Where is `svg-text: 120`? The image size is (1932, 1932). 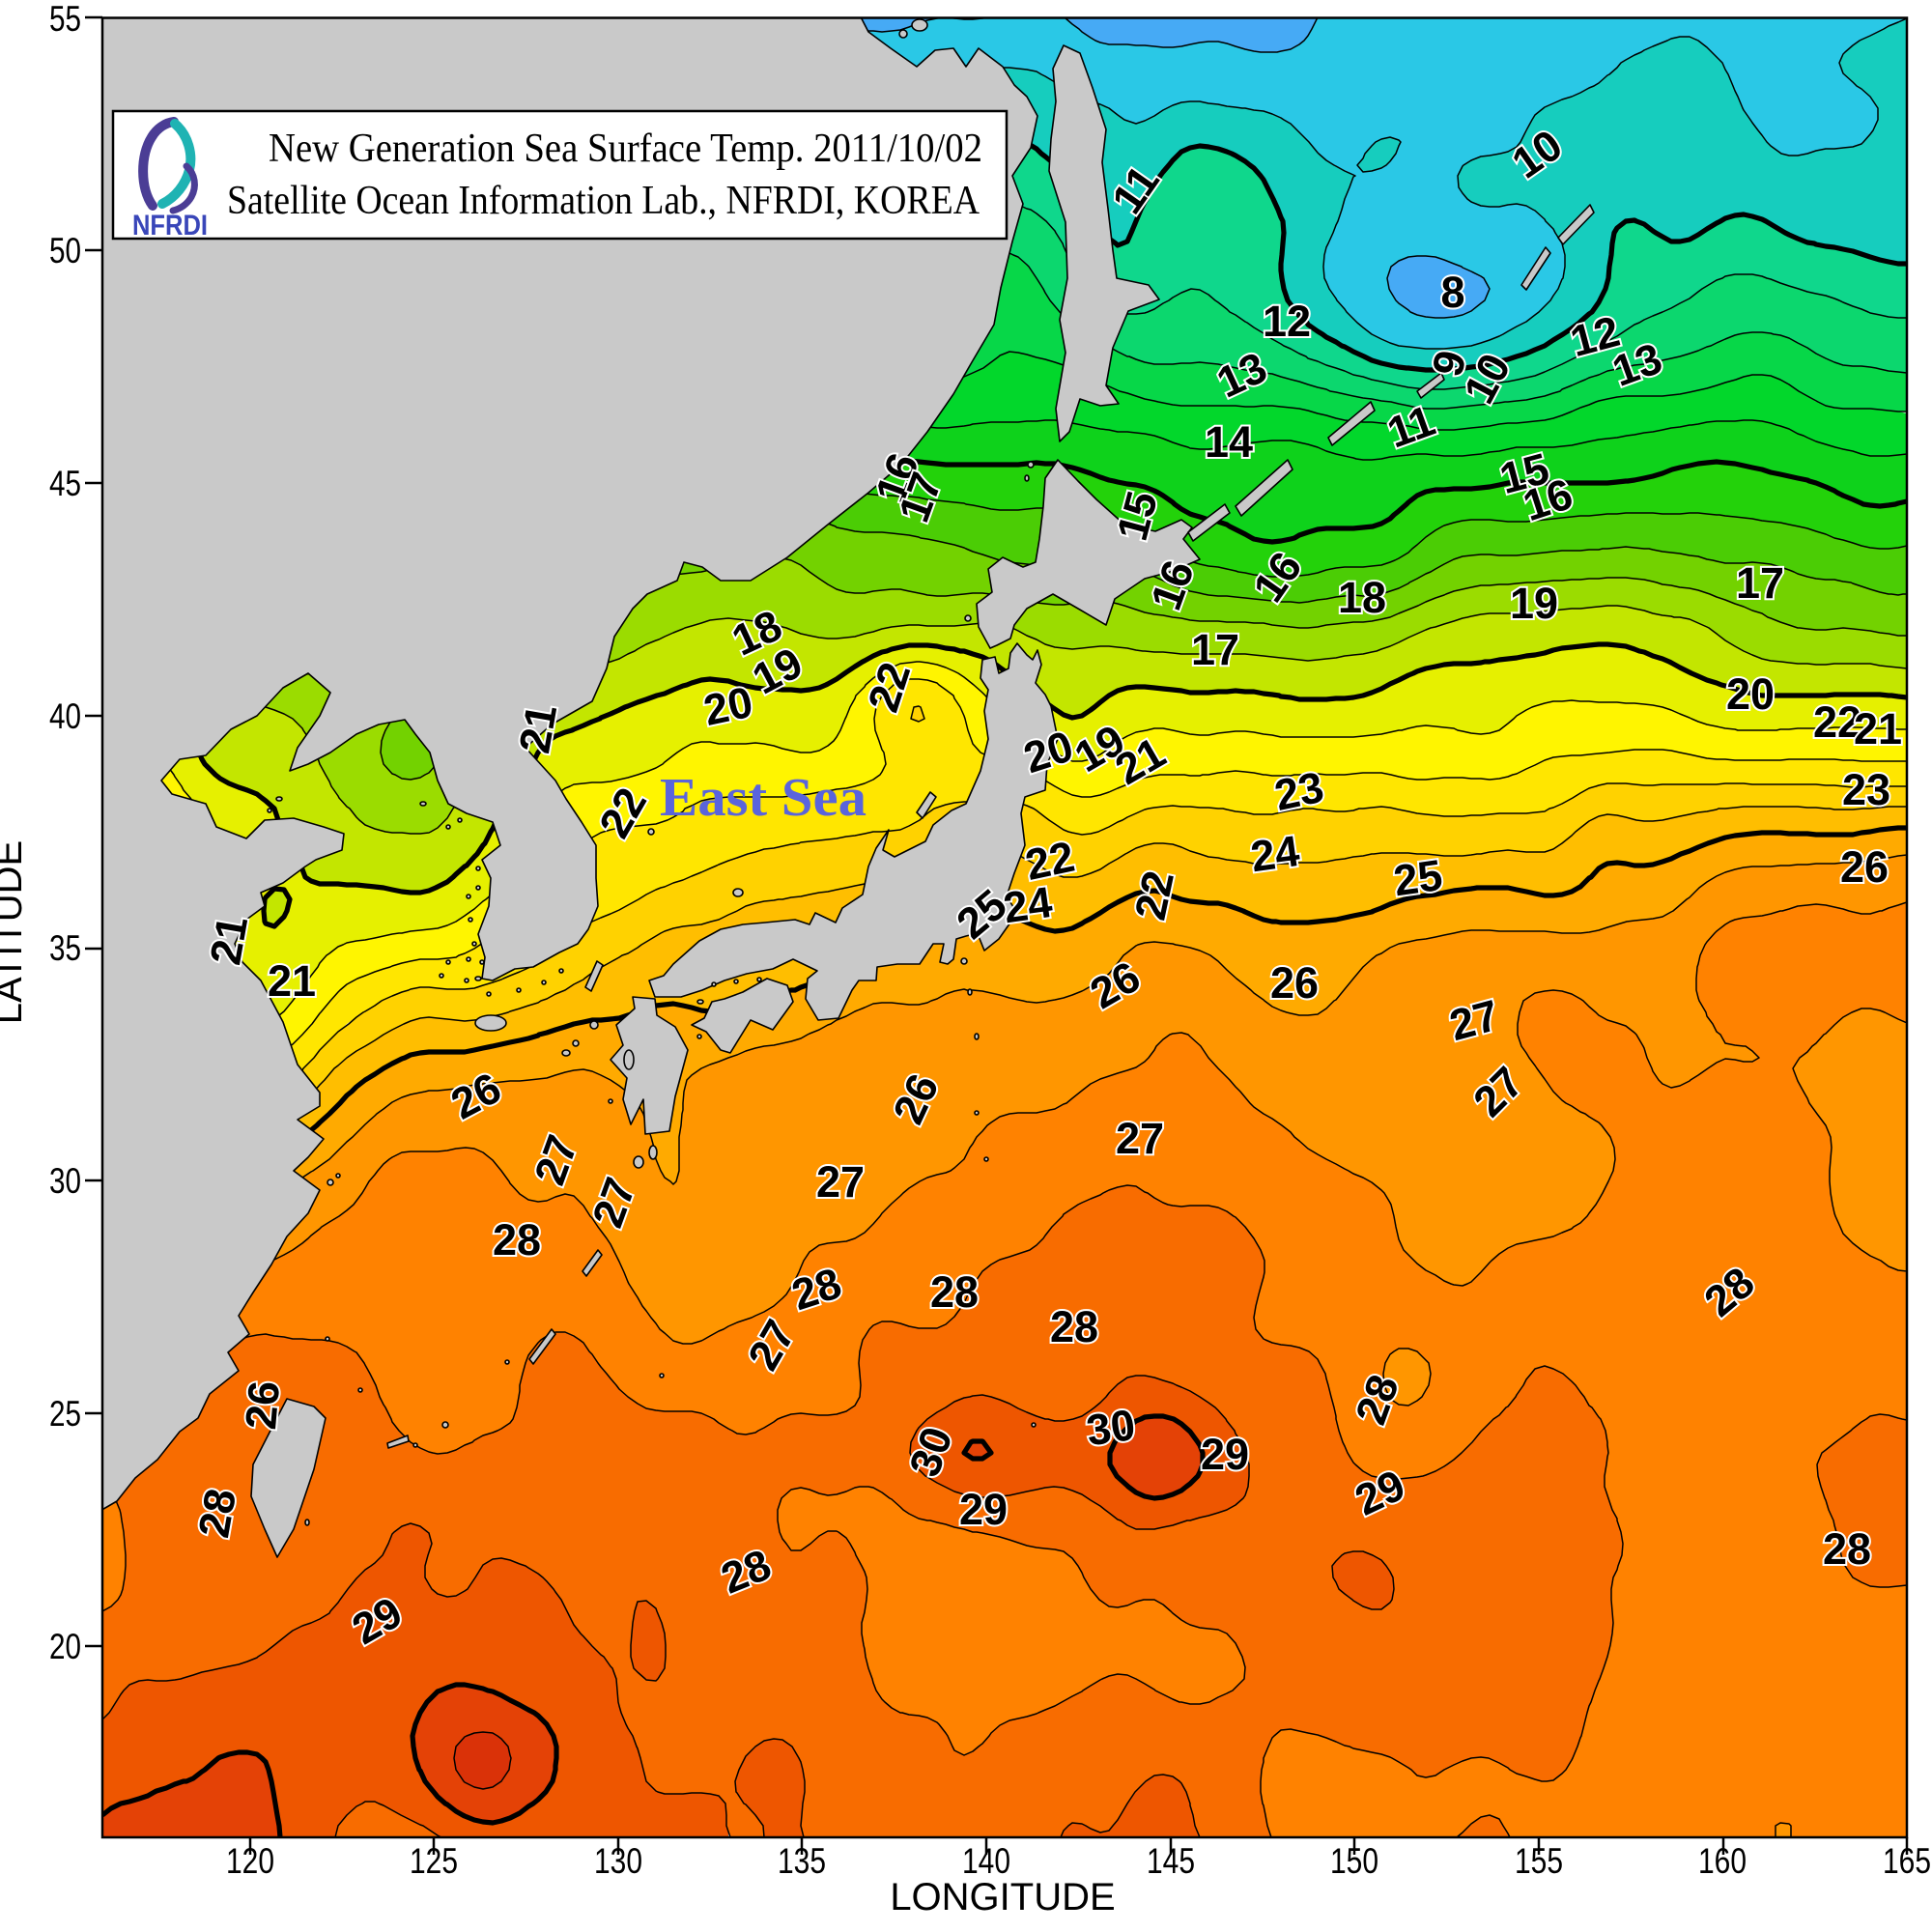
svg-text: 120 is located at coordinates (250, 1861).